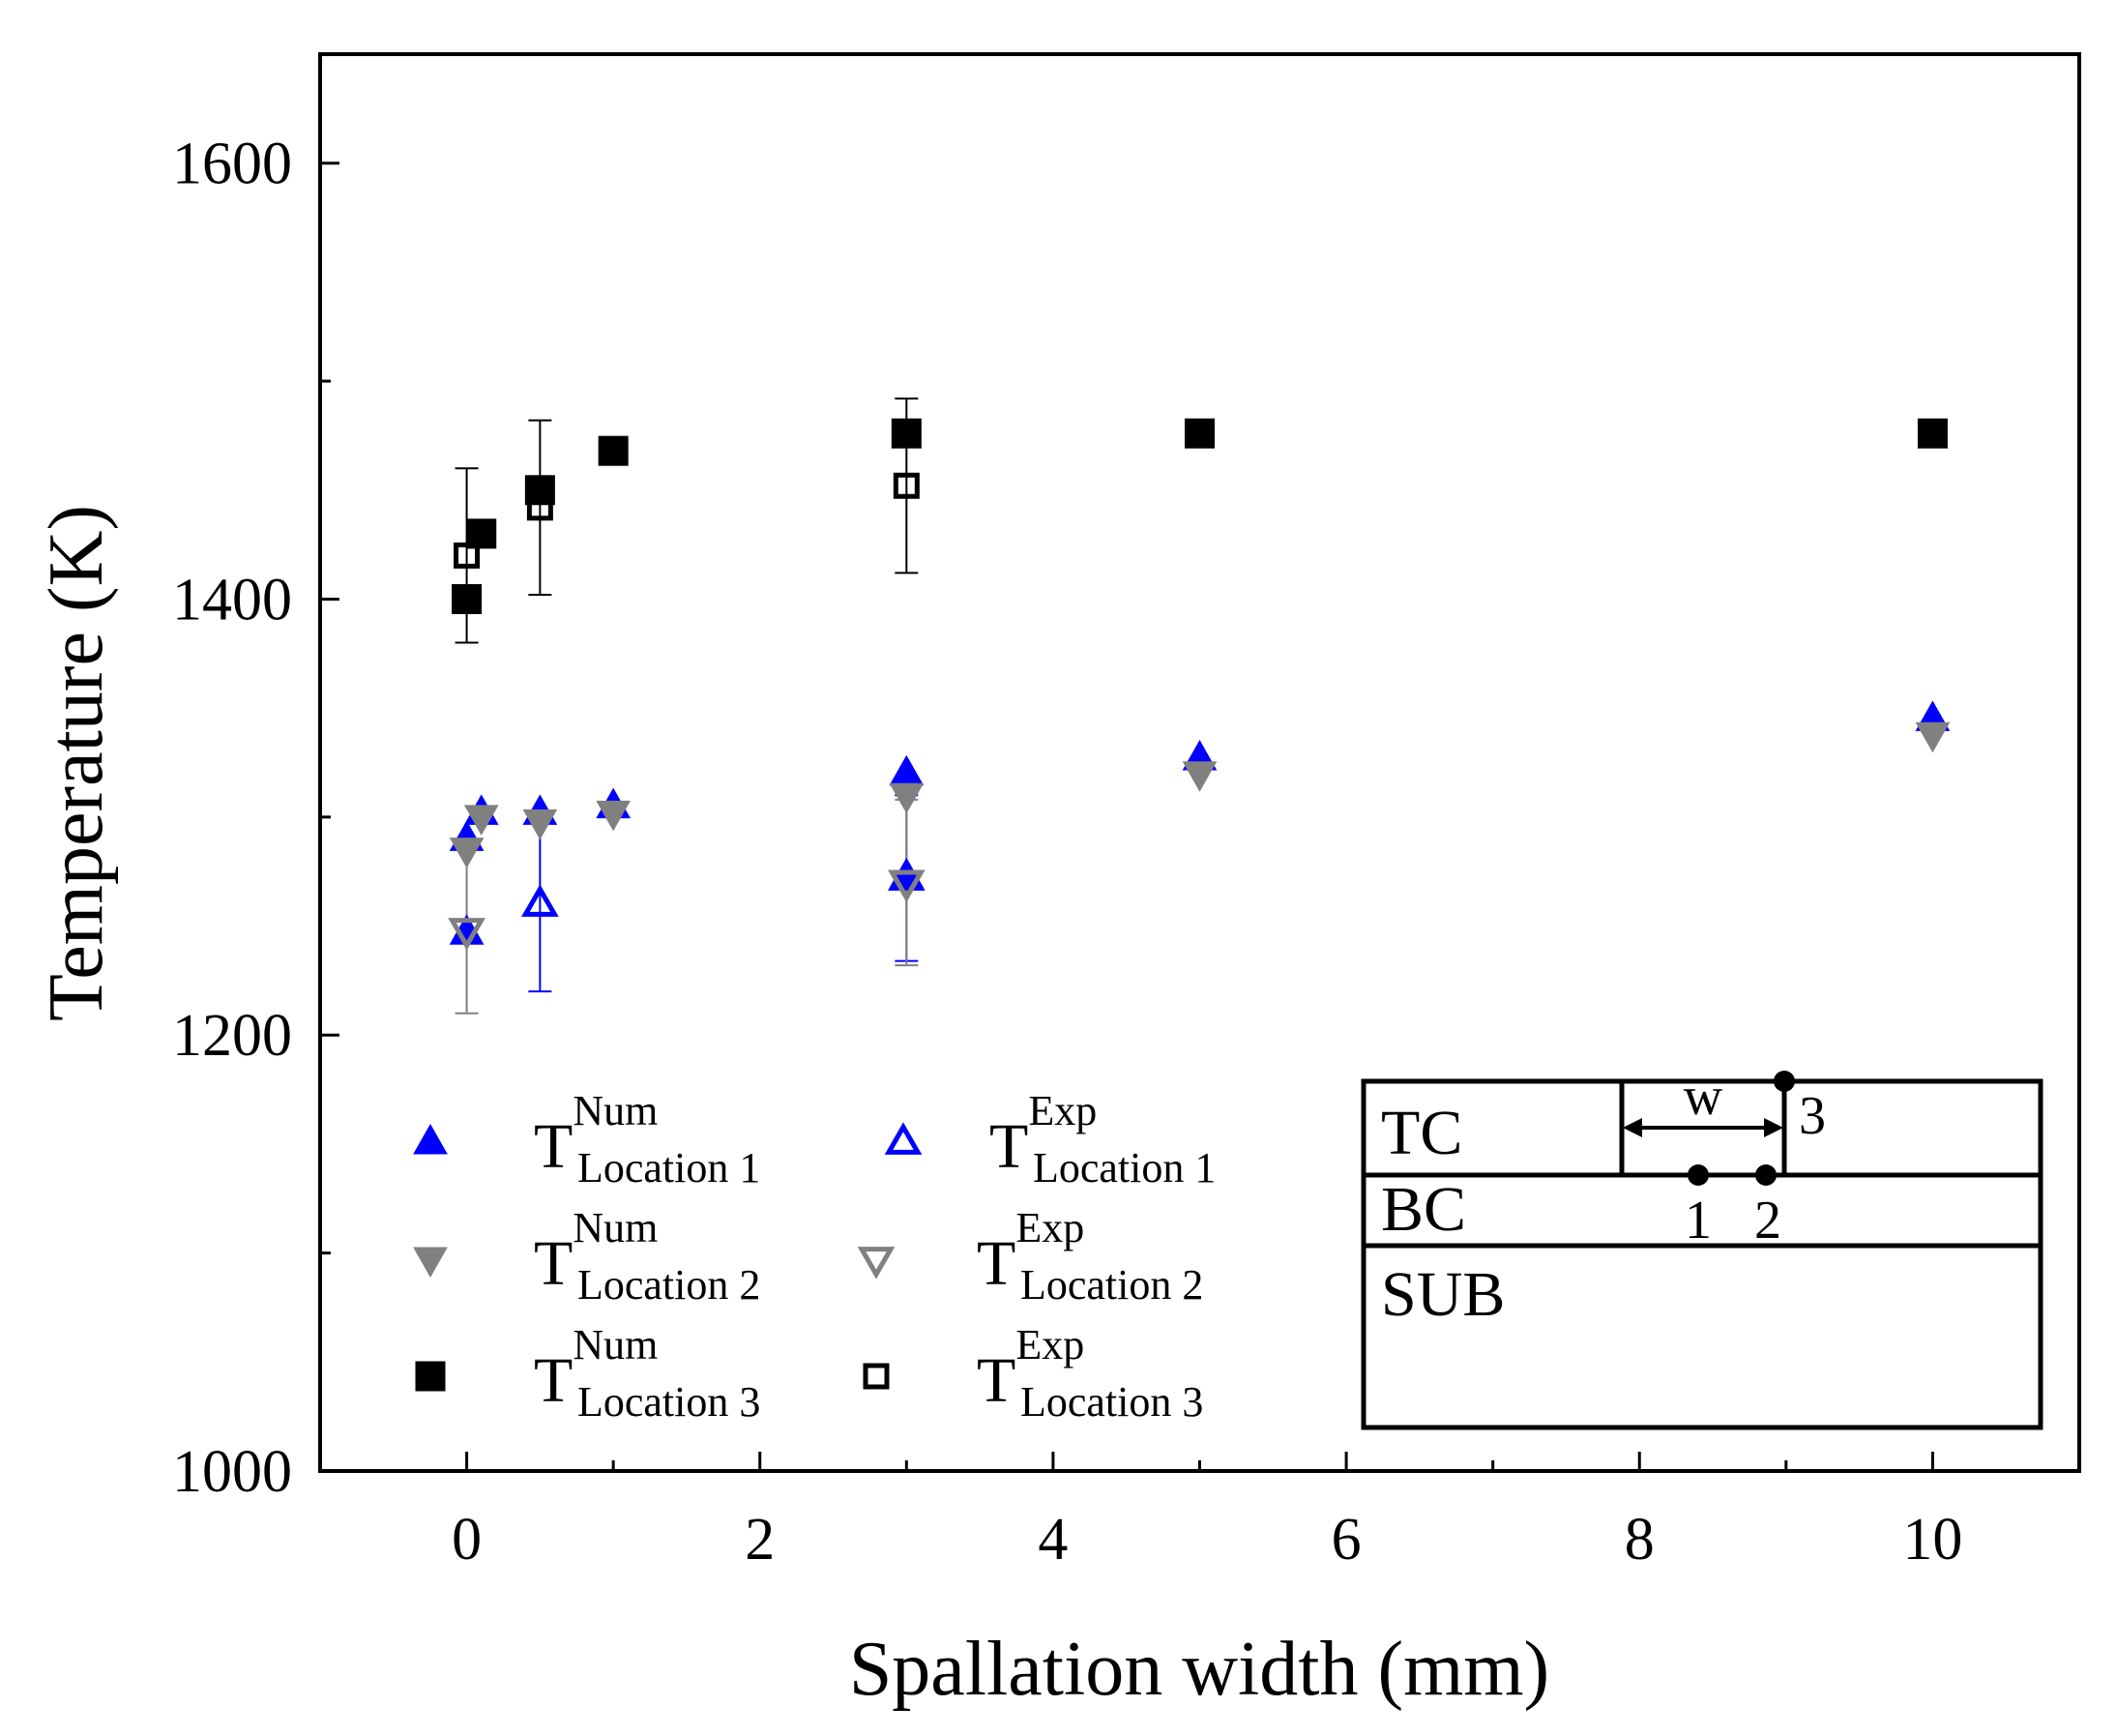 This screenshot has height=1736, width=2116. Describe the element at coordinates (668, 1257) in the screenshot. I see `legend-markers` at that location.